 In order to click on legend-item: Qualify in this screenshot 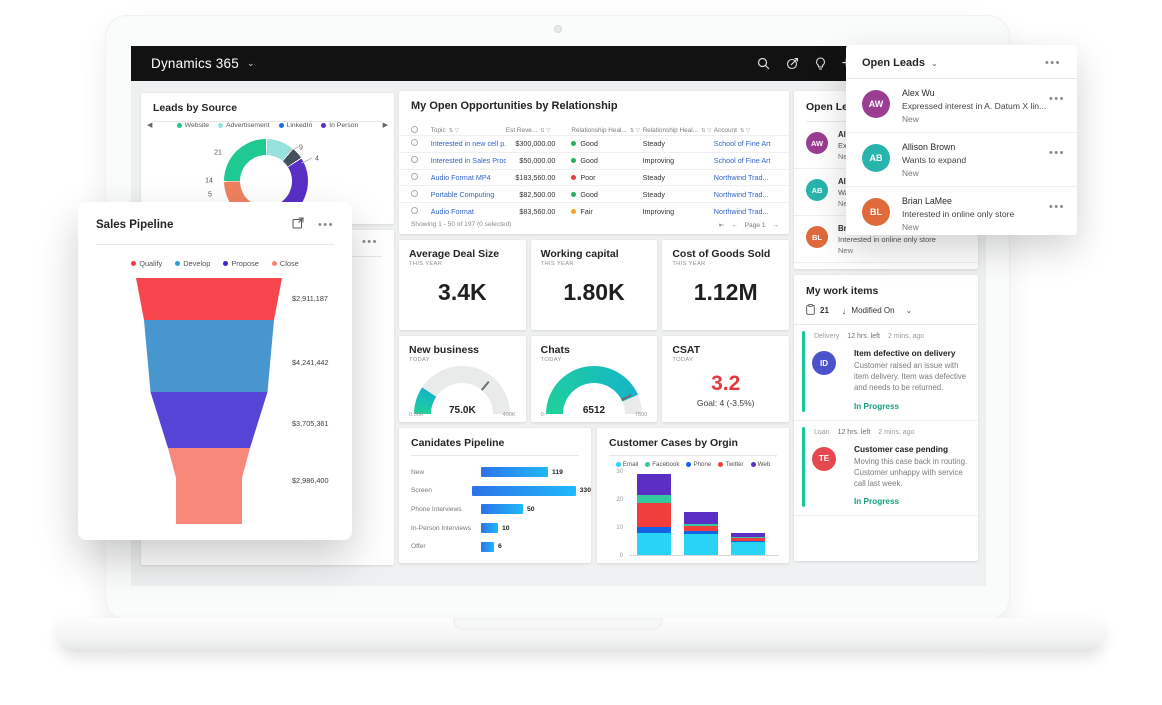, I will do `click(146, 263)`.